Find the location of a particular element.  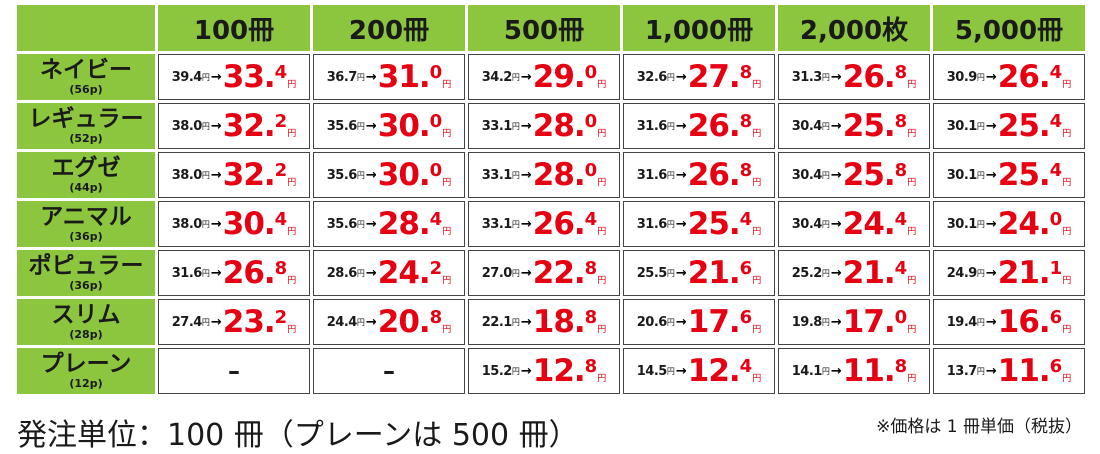

price-cell: 30.4 円 → 25. 8 円 is located at coordinates (854, 175).